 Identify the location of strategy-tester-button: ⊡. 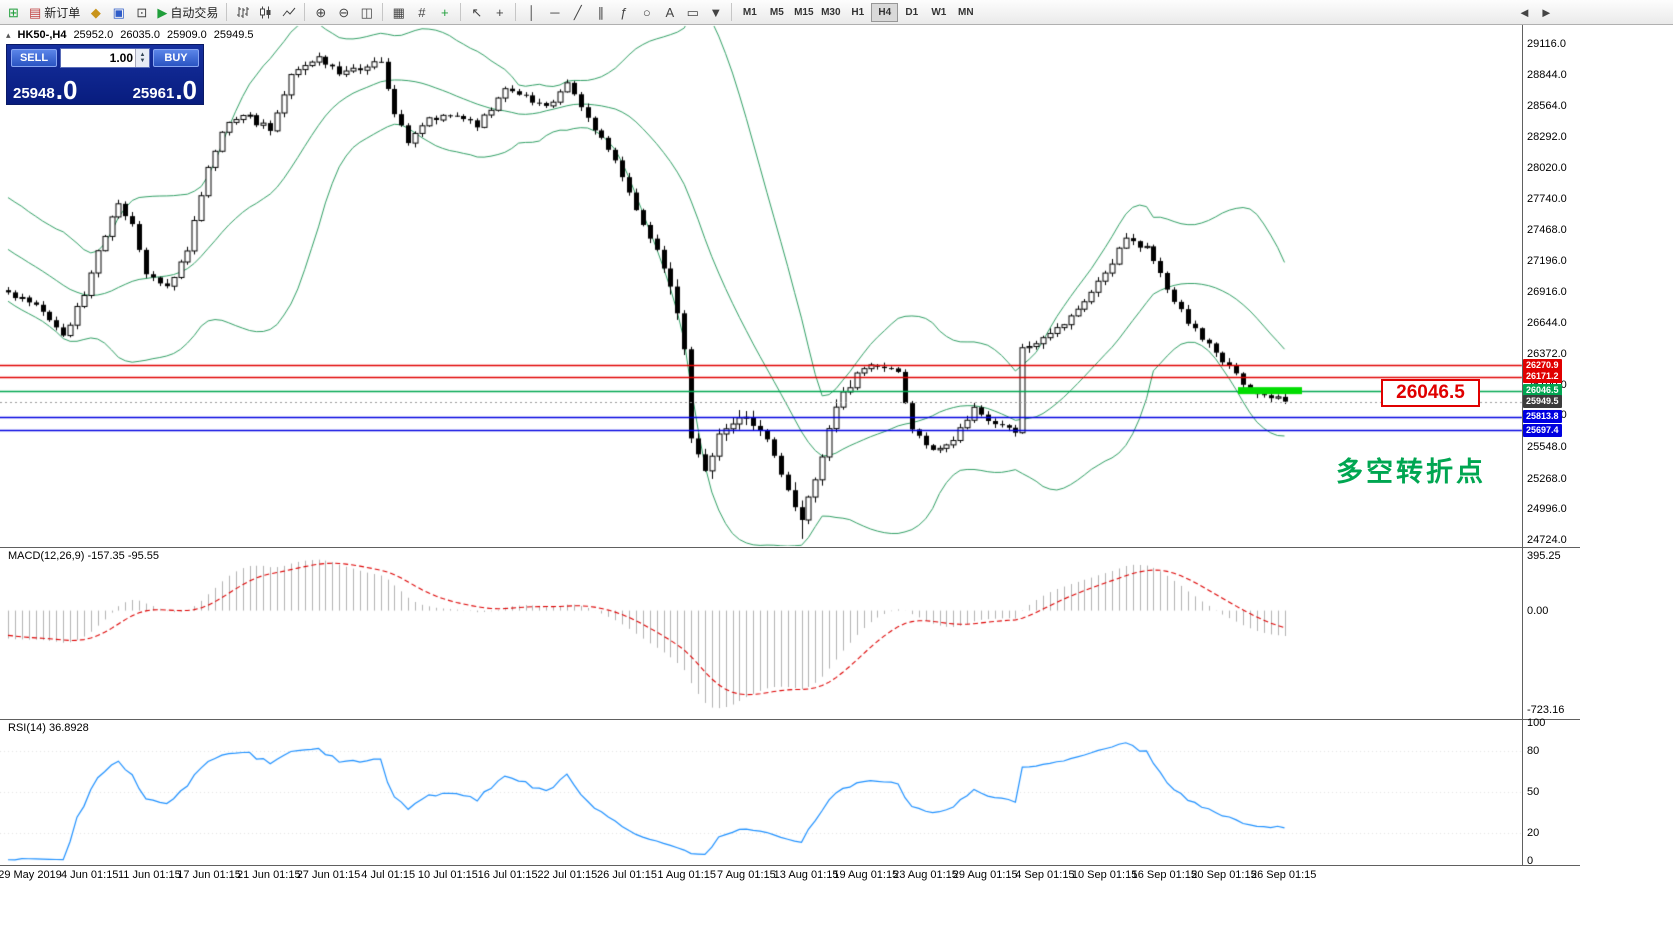
(141, 12).